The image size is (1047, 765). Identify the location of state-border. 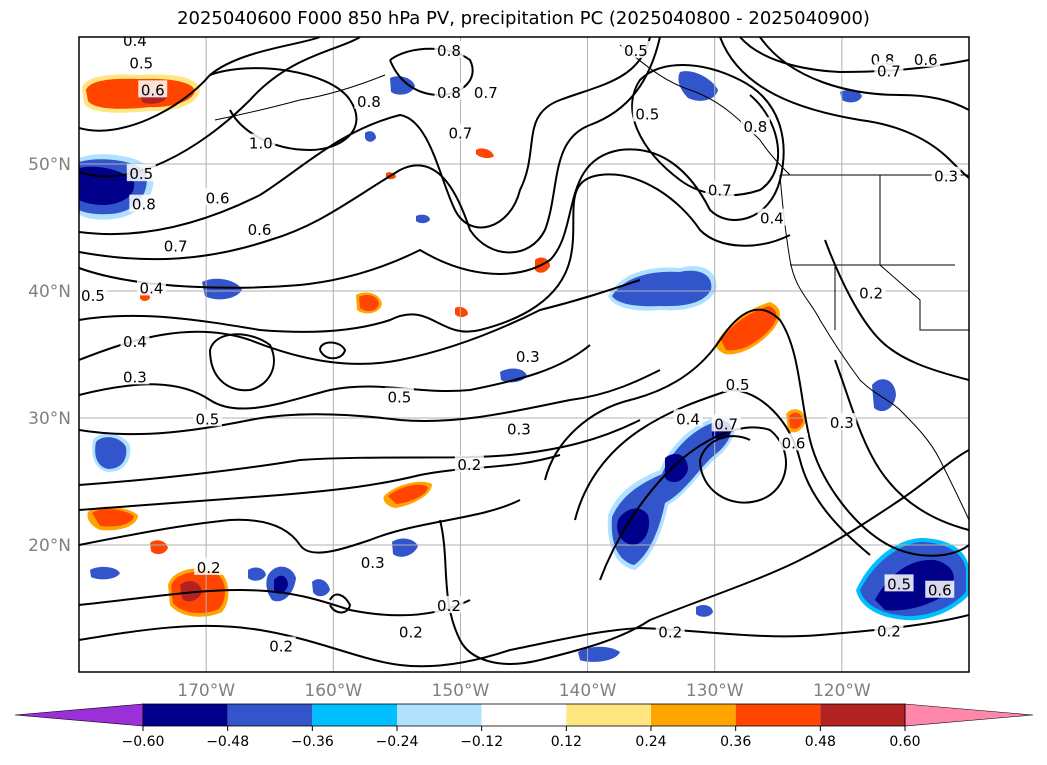
(879, 253).